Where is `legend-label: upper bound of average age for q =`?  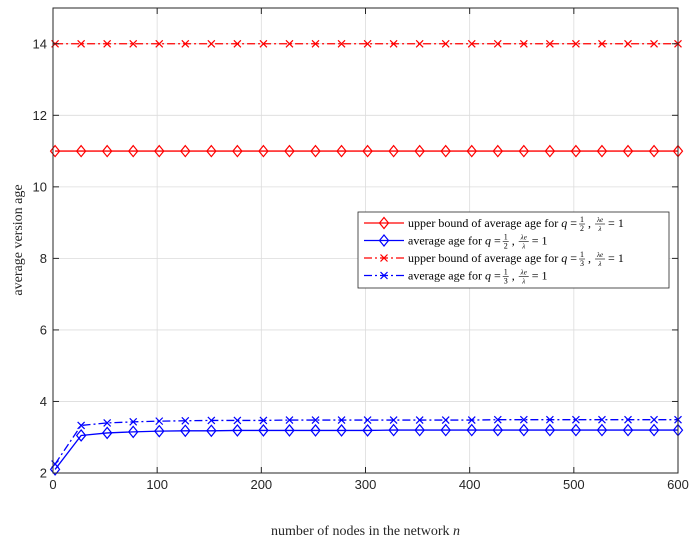 legend-label: upper bound of average age for q = is located at coordinates (492, 223).